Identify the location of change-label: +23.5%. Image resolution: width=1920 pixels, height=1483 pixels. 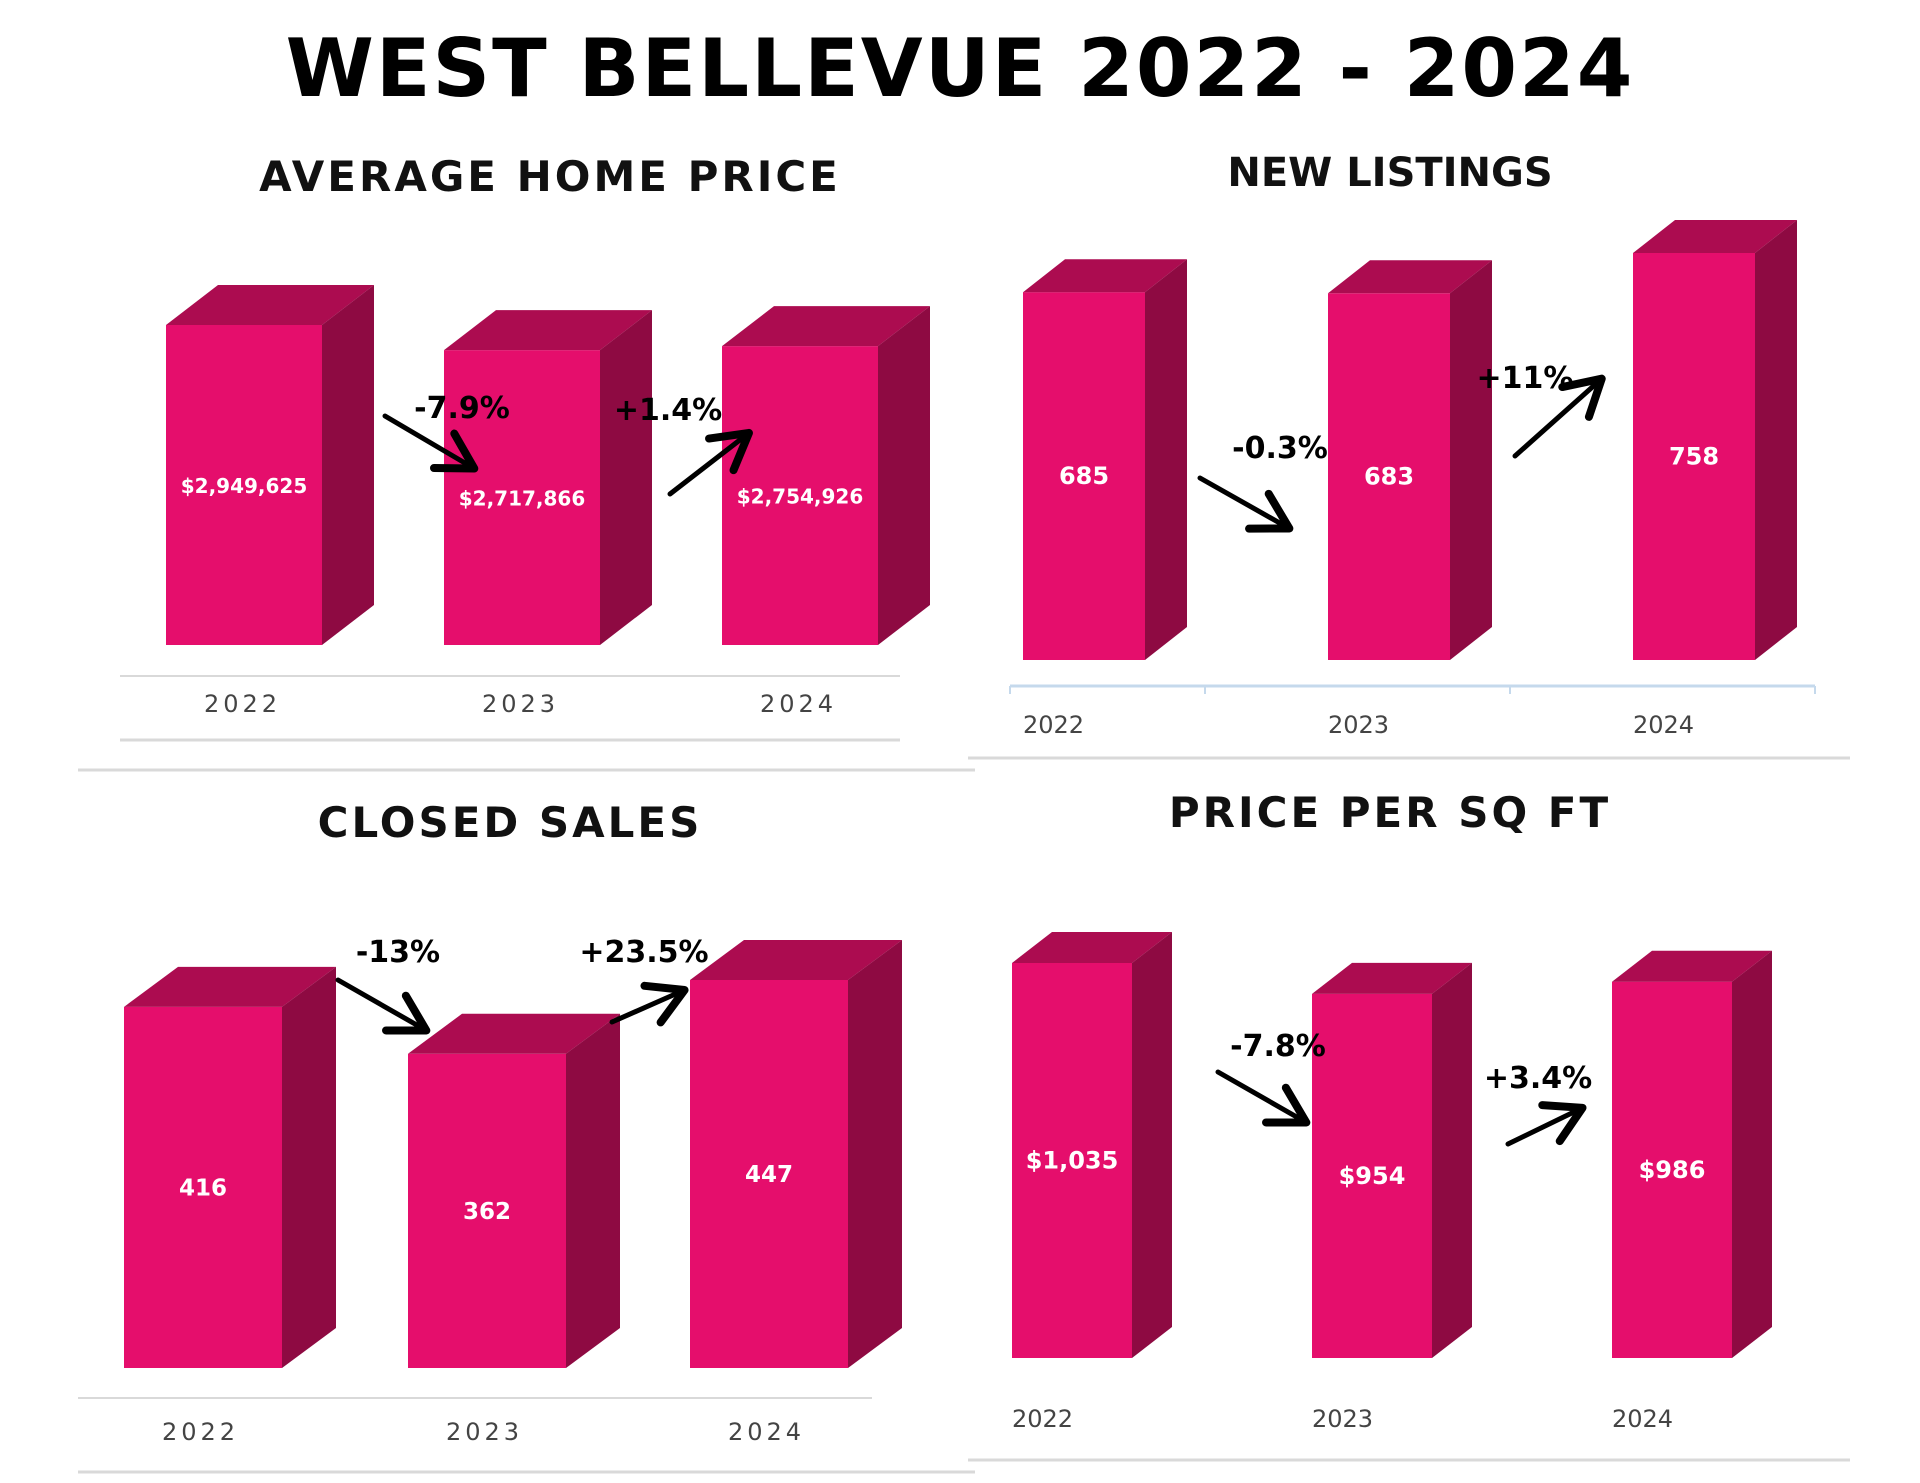
(643, 952).